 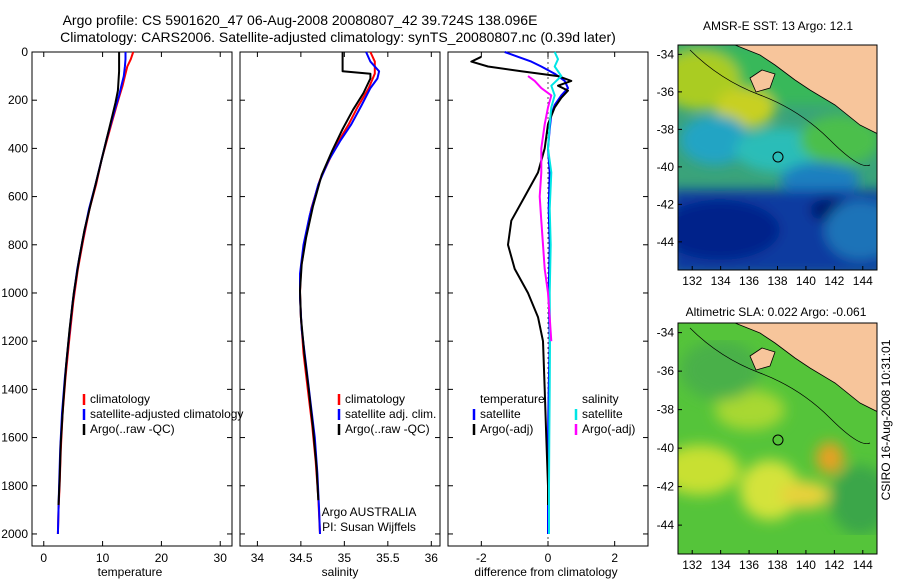 I want to click on y-tick-label: 600, so click(x=18, y=197).